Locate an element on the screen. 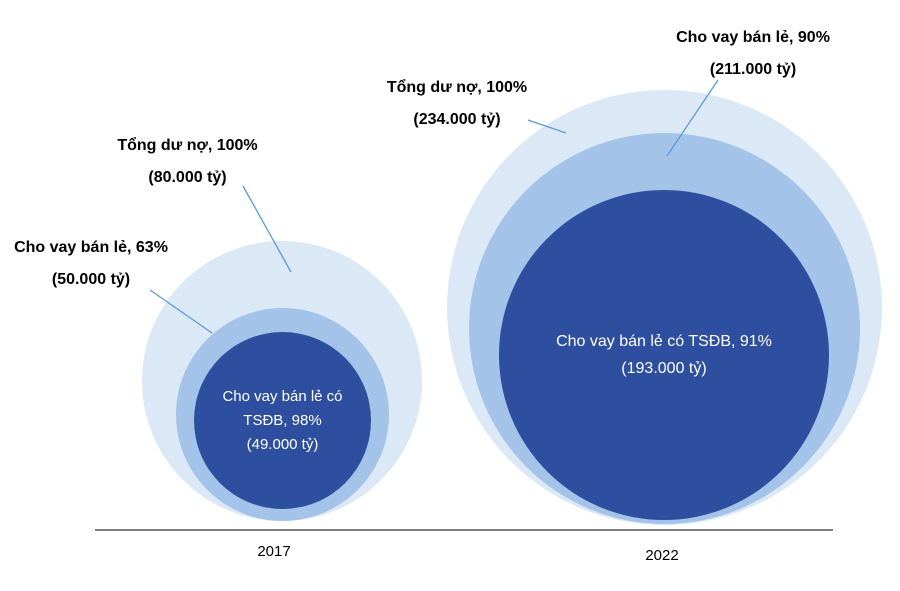  label-2017-total: Tổng dư nợ, 100% (80.000 tỷ) is located at coordinates (187, 162).